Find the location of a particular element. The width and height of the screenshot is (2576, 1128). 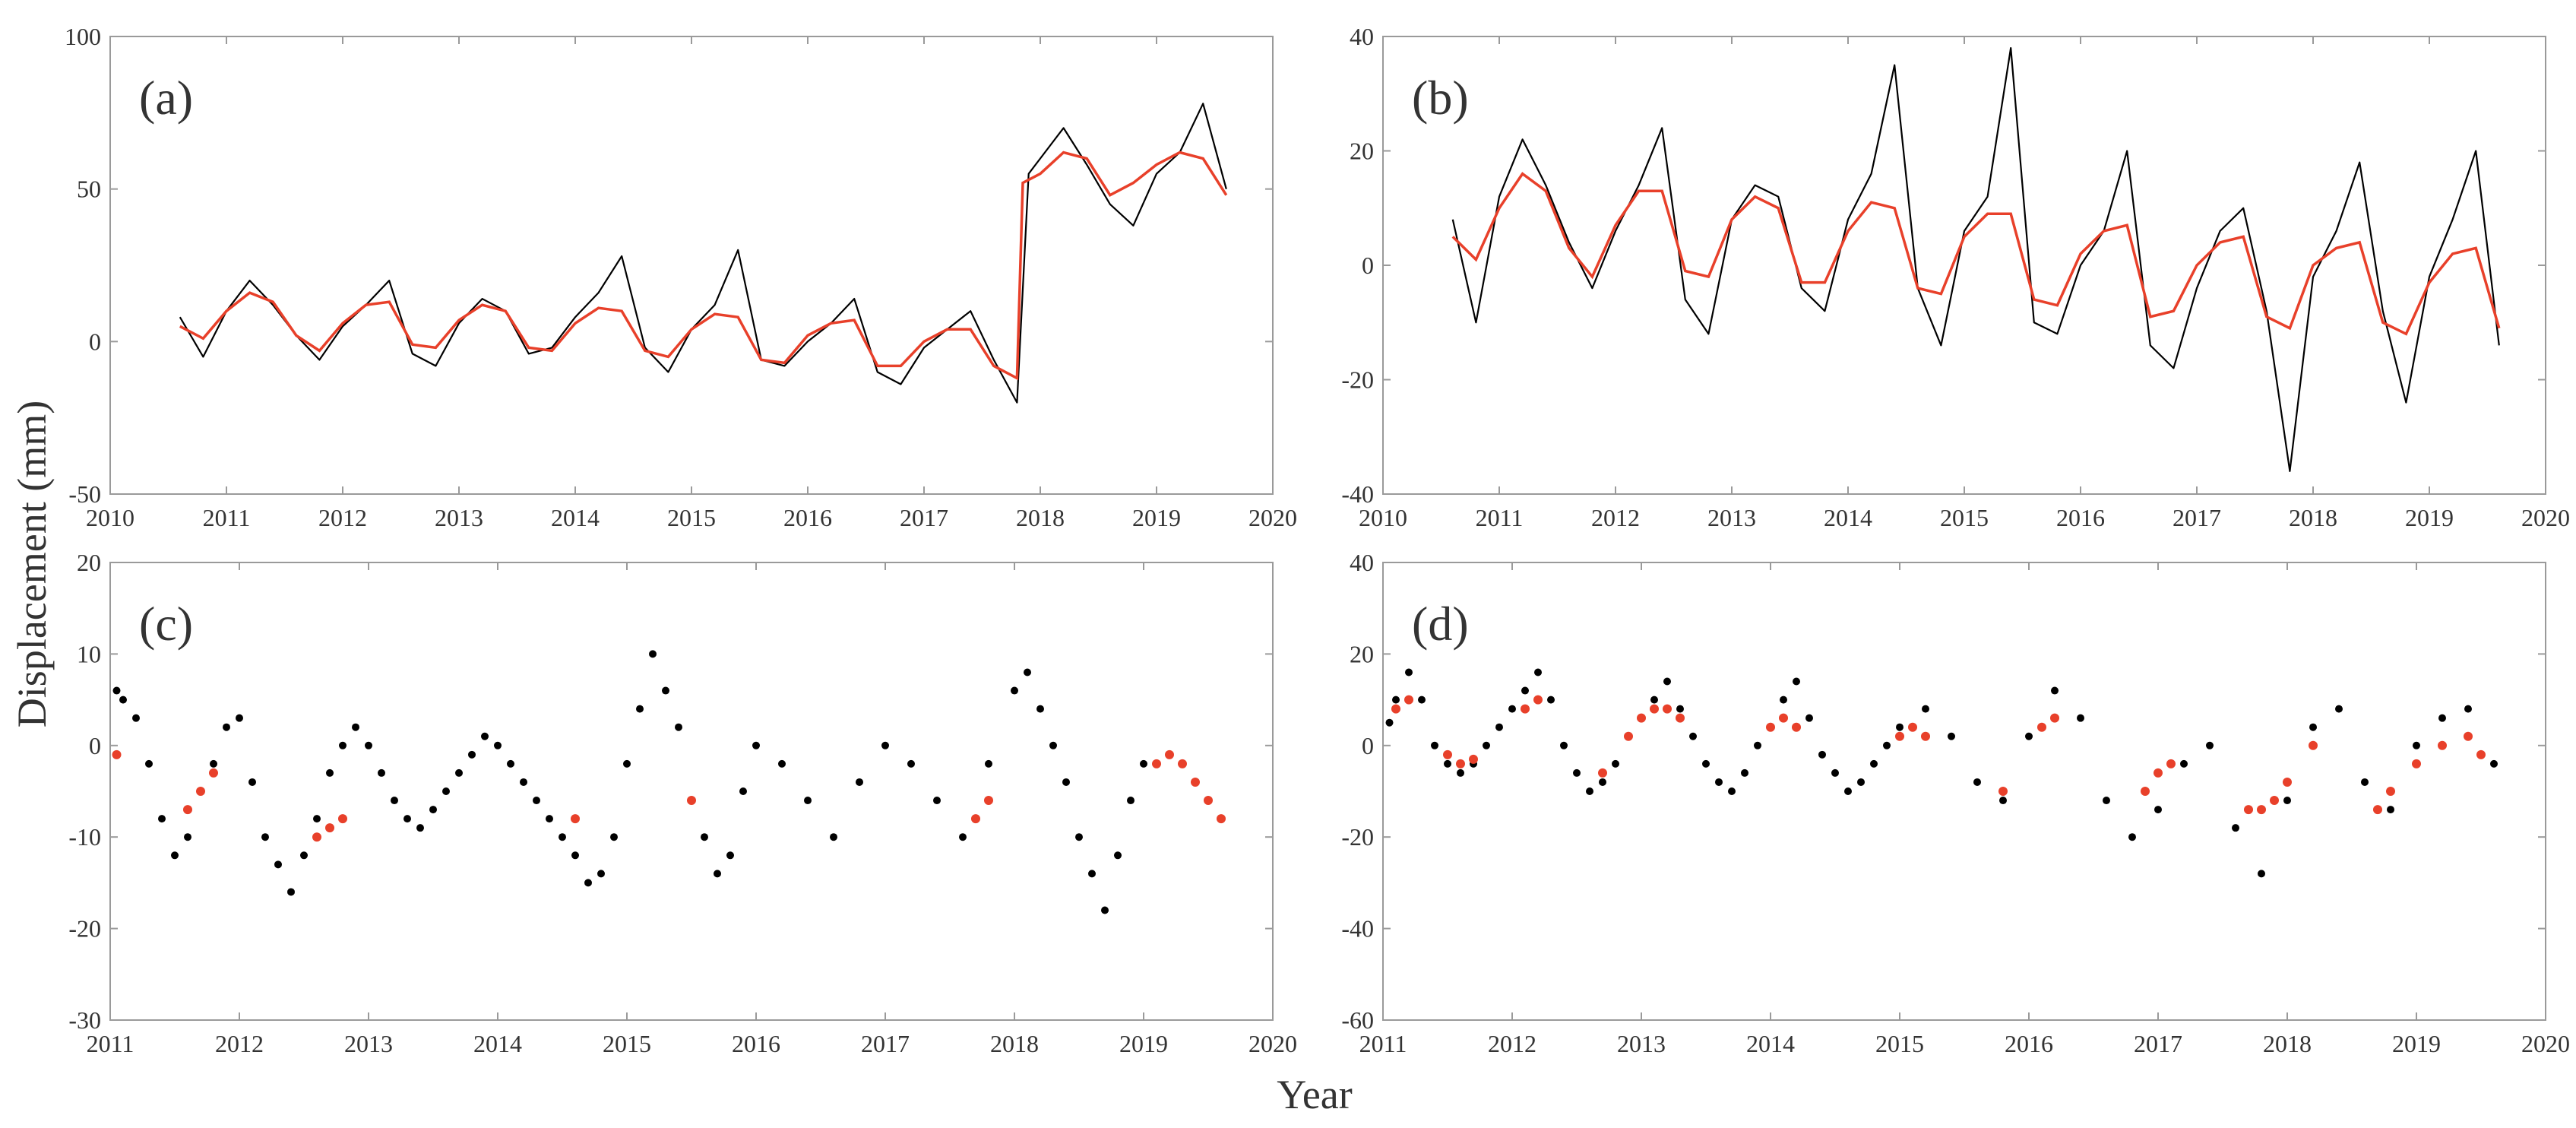

x-tick-label: 2016 is located at coordinates (756, 1043).